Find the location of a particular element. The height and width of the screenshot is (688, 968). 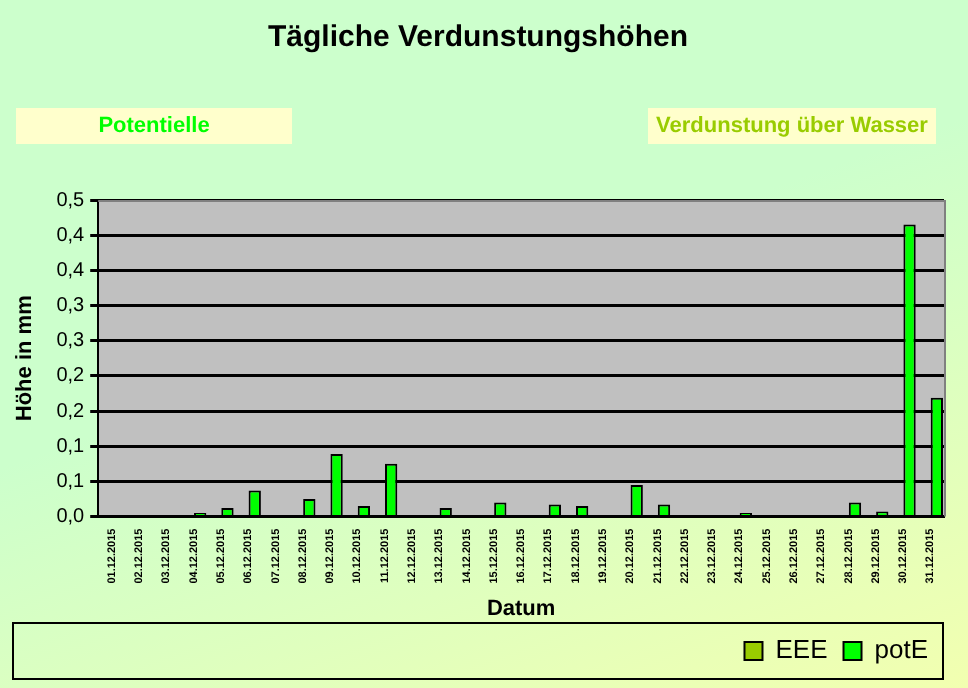

chart-title: Tägliche Verdunstungshöhen is located at coordinates (478, 37).